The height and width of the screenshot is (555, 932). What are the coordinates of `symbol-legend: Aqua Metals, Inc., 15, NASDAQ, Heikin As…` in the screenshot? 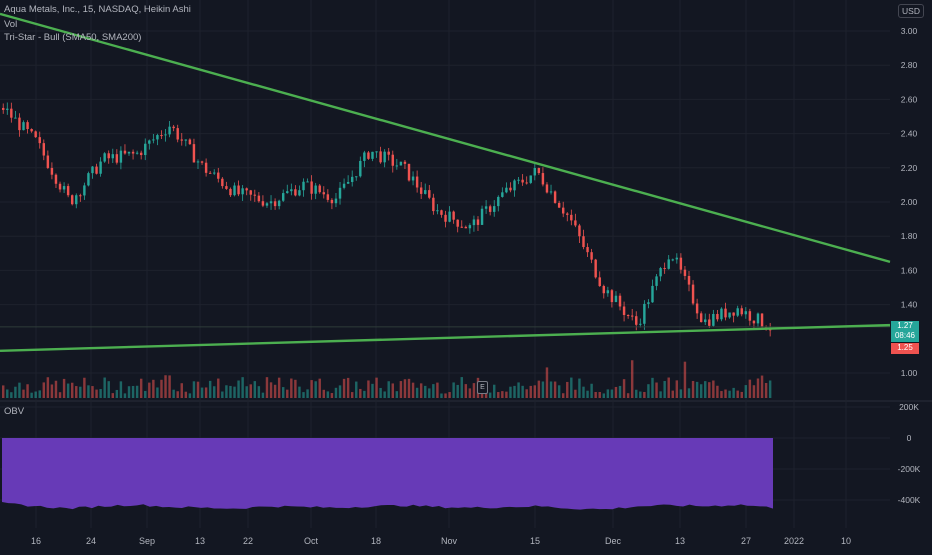 It's located at (97, 9).